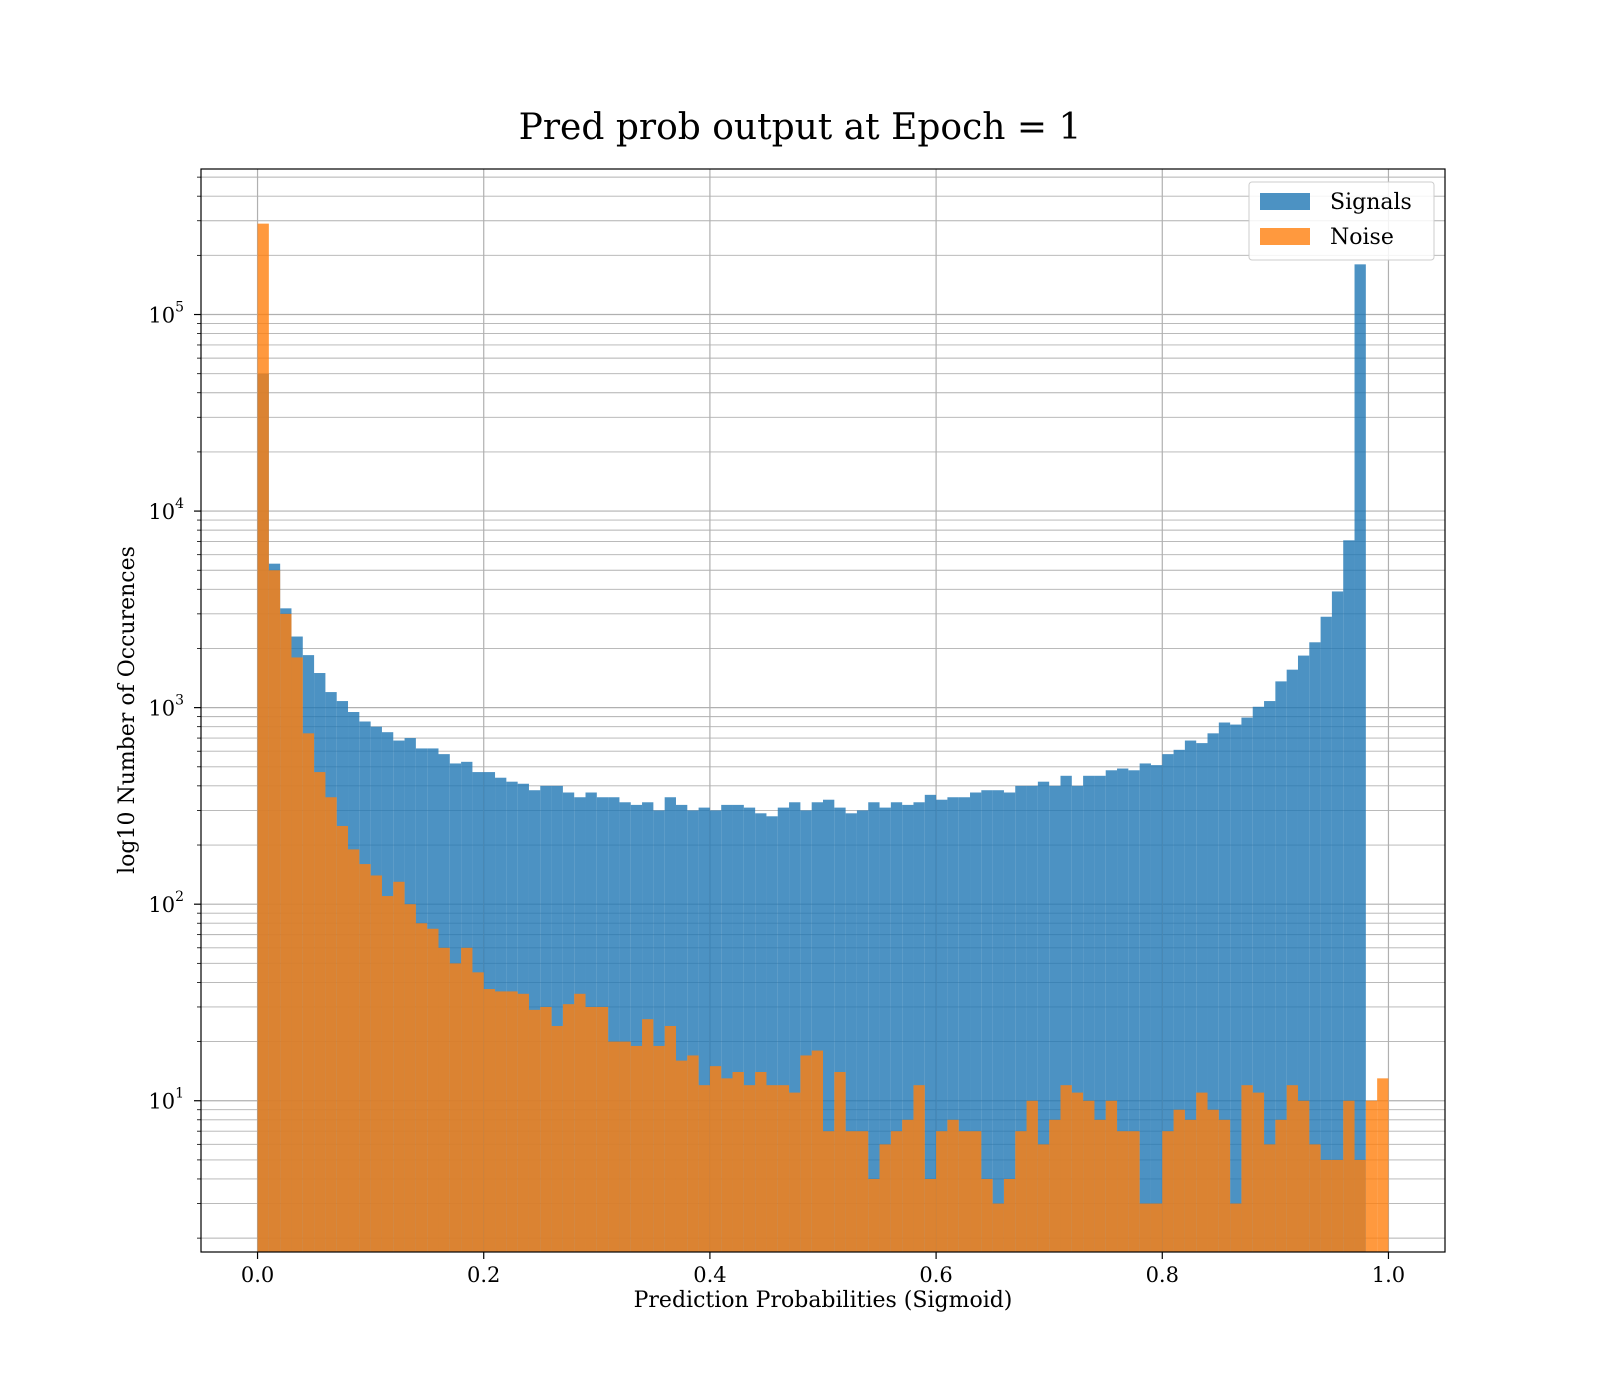 The image size is (1600, 1400). Describe the element at coordinates (127, 710) in the screenshot. I see `y-axis-label: log10 Number of Occurences` at that location.